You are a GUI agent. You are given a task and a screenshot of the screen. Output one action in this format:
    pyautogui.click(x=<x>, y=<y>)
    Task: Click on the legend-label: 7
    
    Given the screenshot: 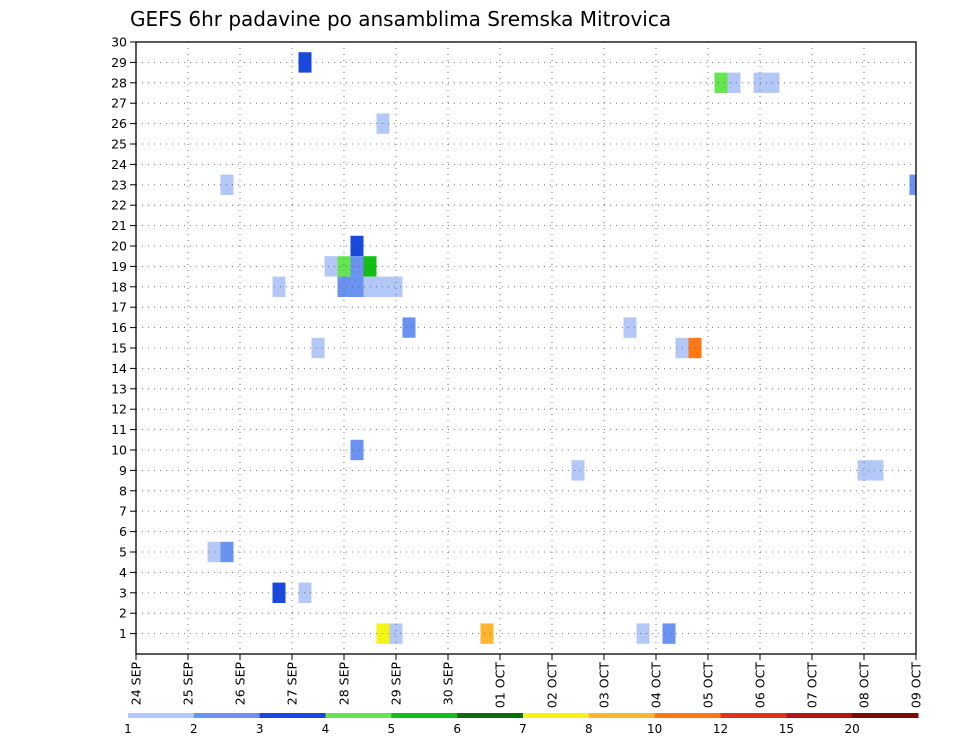 What is the action you would take?
    pyautogui.click(x=523, y=729)
    